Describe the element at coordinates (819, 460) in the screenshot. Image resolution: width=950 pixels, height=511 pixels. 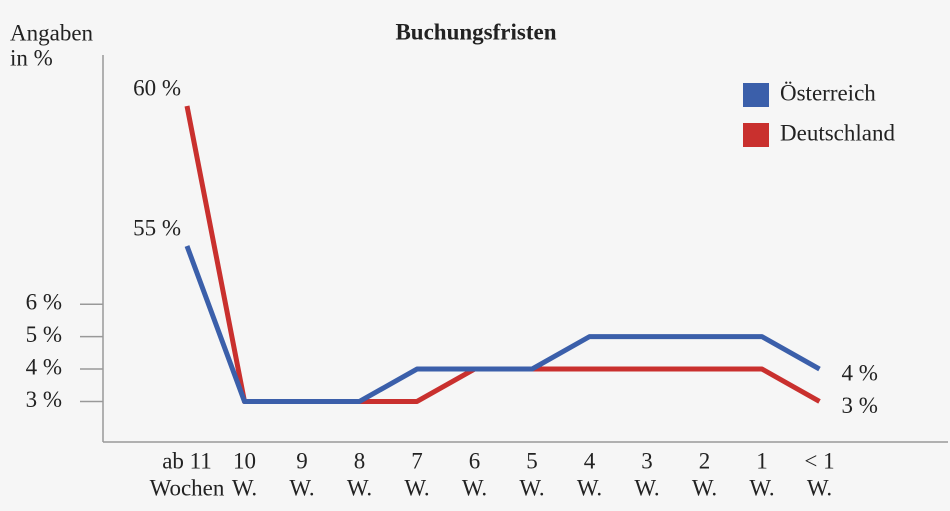
I see `x-tick-label: < 1` at that location.